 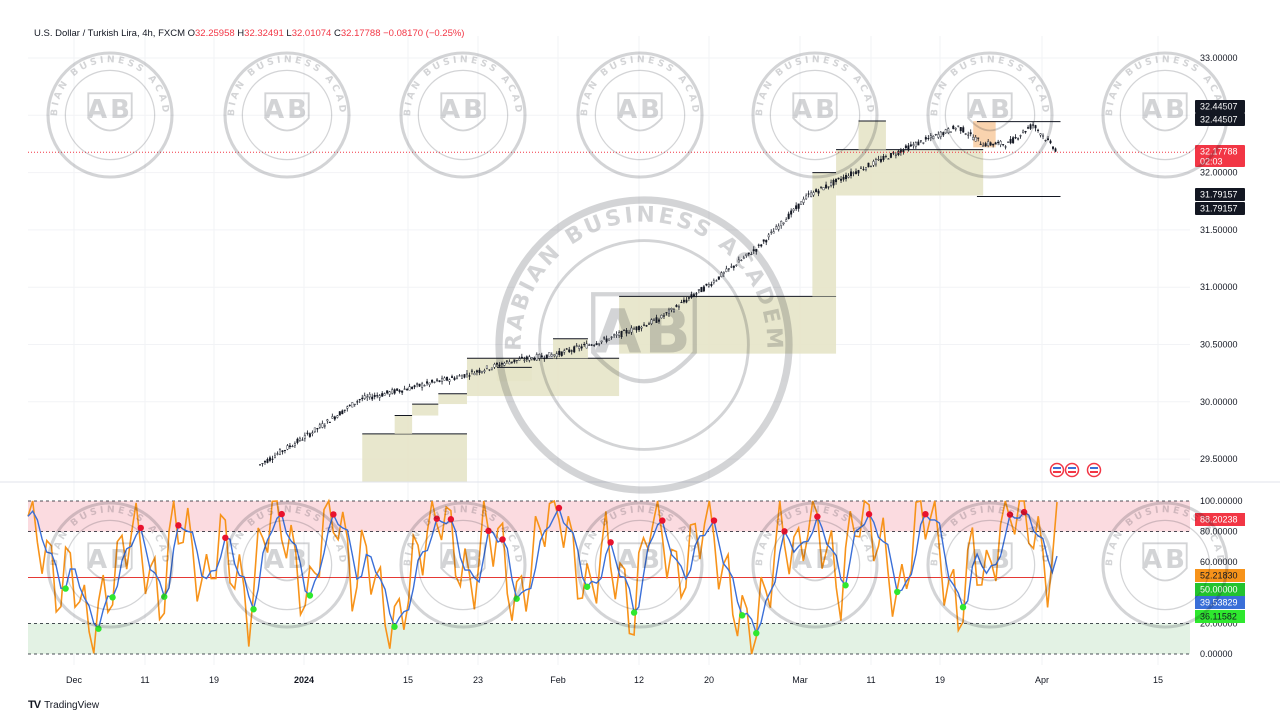 What do you see at coordinates (614, 680) in the screenshot?
I see `time-axis: Dec 11 19 2024 15 23 Feb 12 20 Mar 11 19 Apr 15` at bounding box center [614, 680].